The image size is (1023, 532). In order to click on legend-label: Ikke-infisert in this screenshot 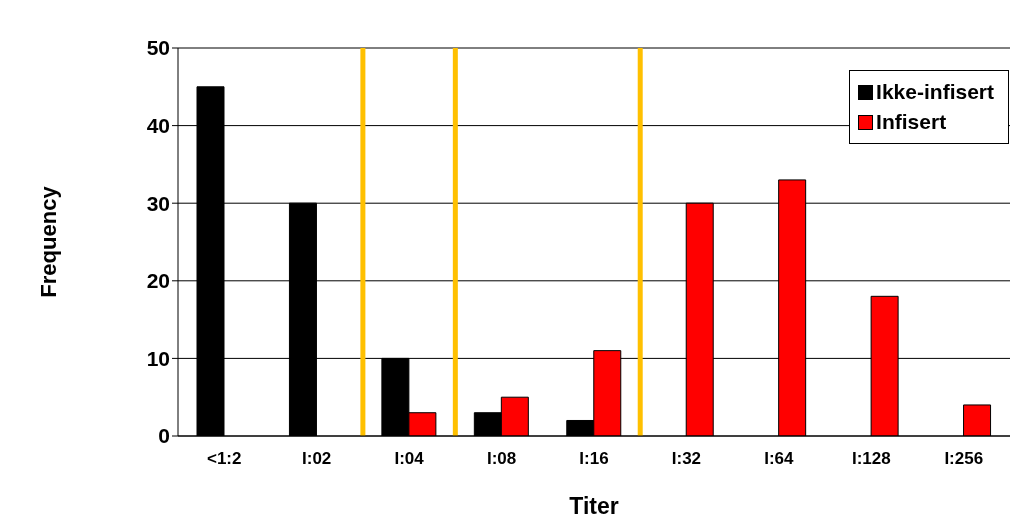, I will do `click(935, 92)`.